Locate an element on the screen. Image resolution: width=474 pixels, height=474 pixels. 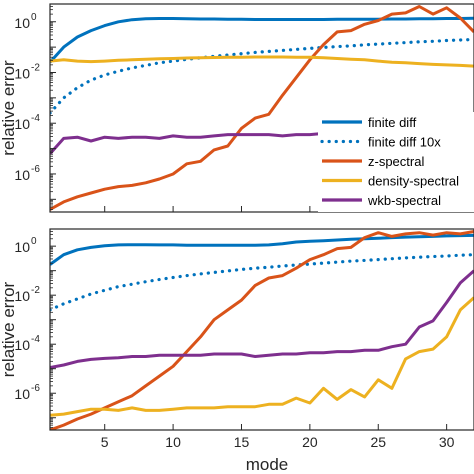
x-tick-label: 20 is located at coordinates (310, 442).